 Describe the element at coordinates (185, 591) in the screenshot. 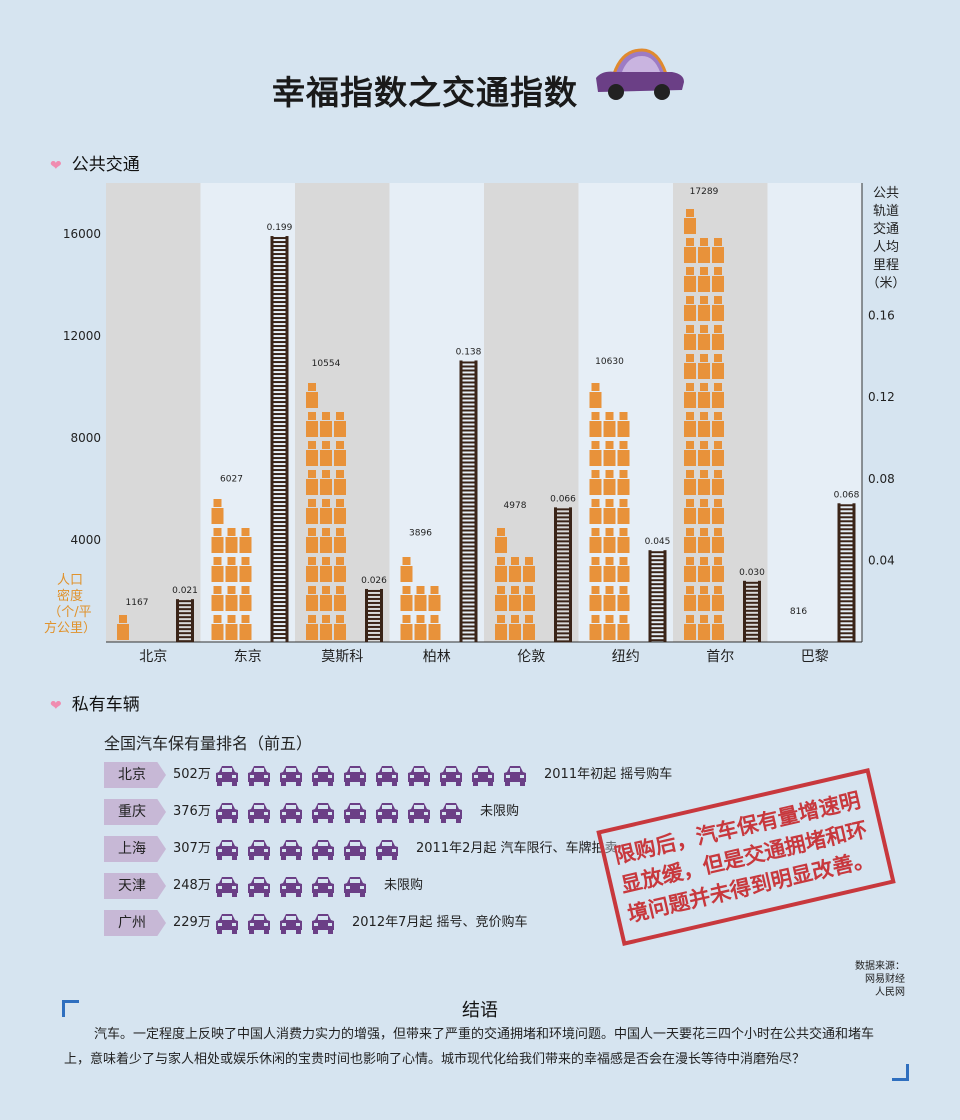

I see `track-data-label: 0.021` at that location.